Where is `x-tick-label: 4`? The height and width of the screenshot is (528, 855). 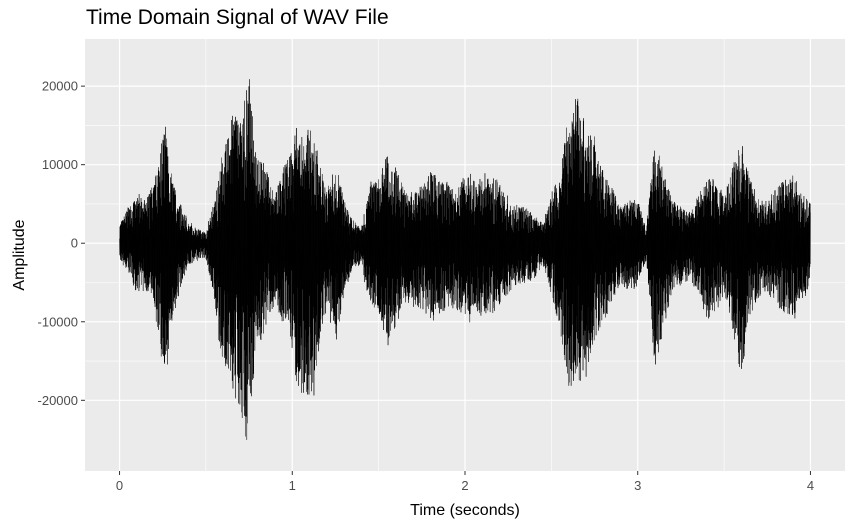 x-tick-label: 4 is located at coordinates (810, 485).